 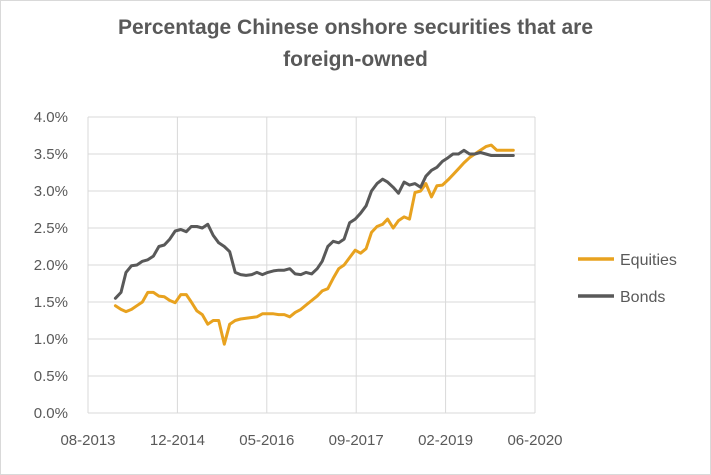 What do you see at coordinates (51, 339) in the screenshot?
I see `y-tick-label: 1.0%` at bounding box center [51, 339].